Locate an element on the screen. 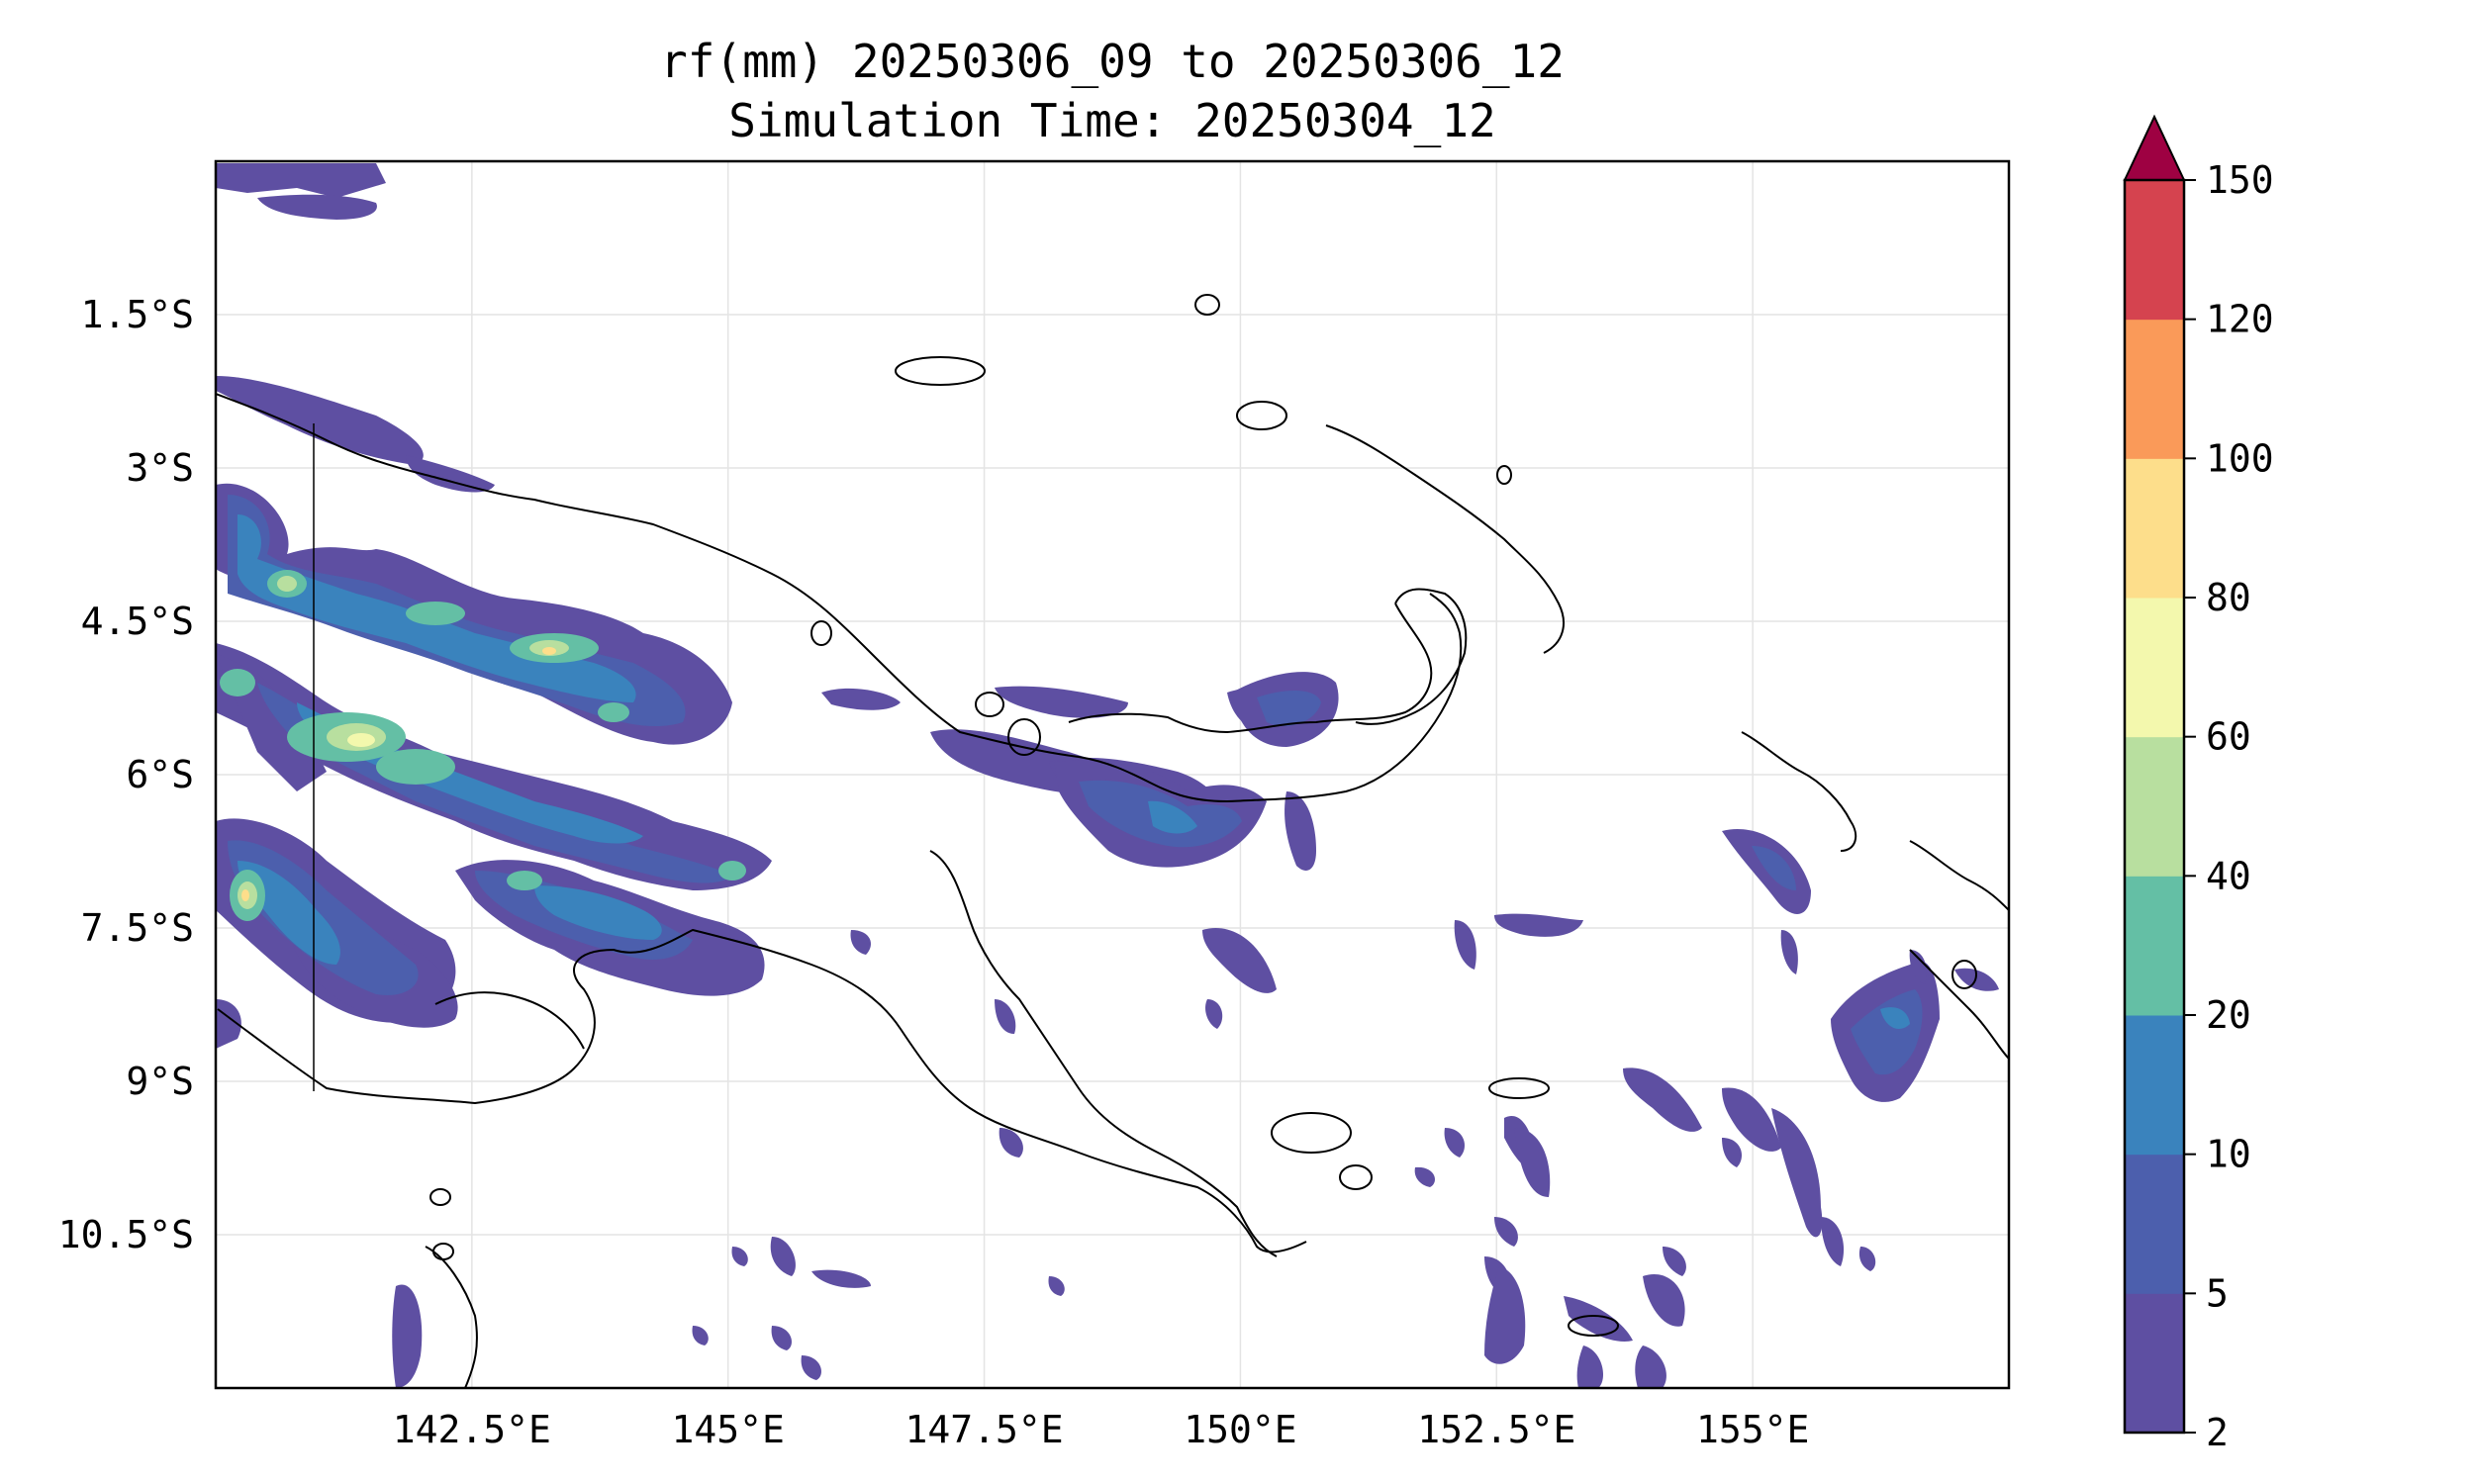 The image size is (2474, 1484). colorbar: 2 5 10 20 40 60 80 100 120 150 is located at coordinates (2199, 784).